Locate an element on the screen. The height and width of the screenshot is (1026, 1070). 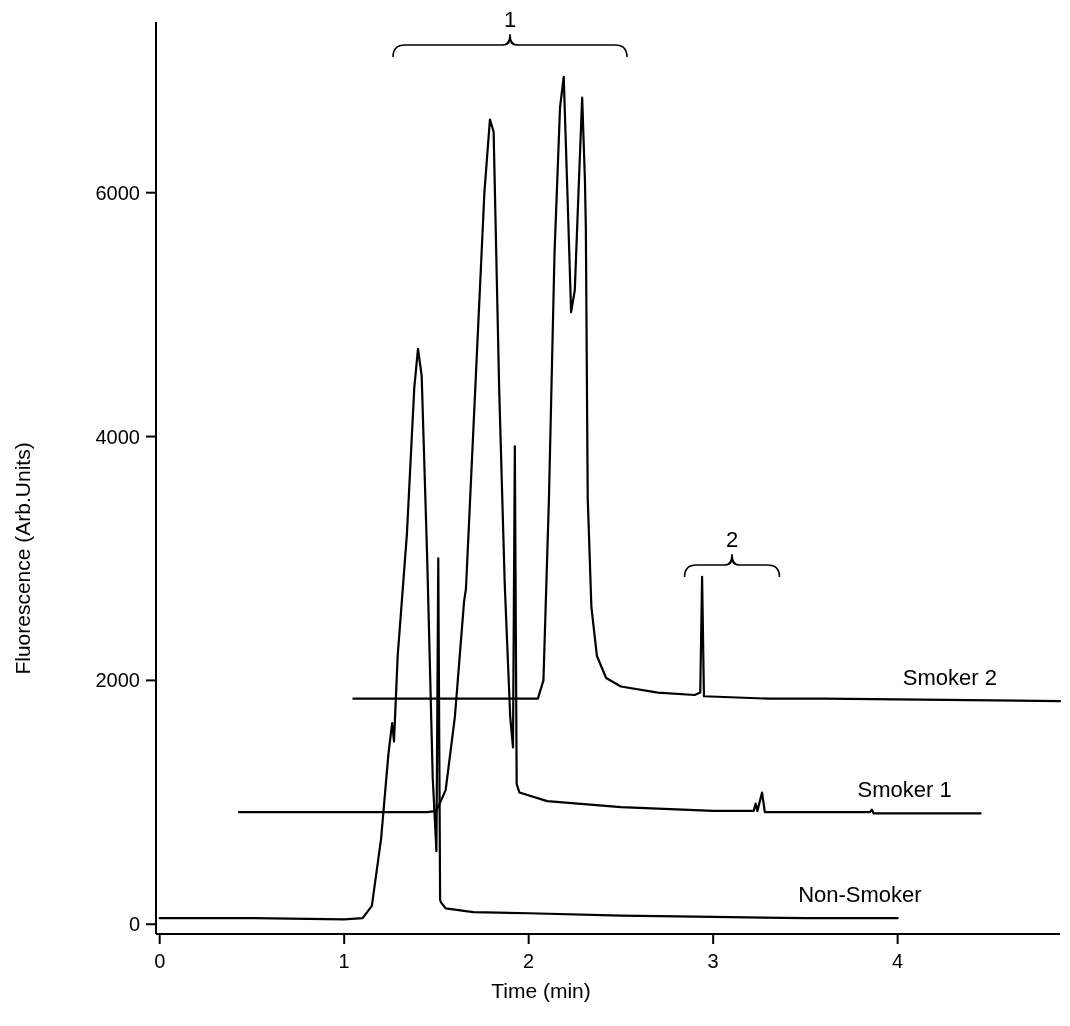
series-label: Non-Smoker is located at coordinates (860, 895).